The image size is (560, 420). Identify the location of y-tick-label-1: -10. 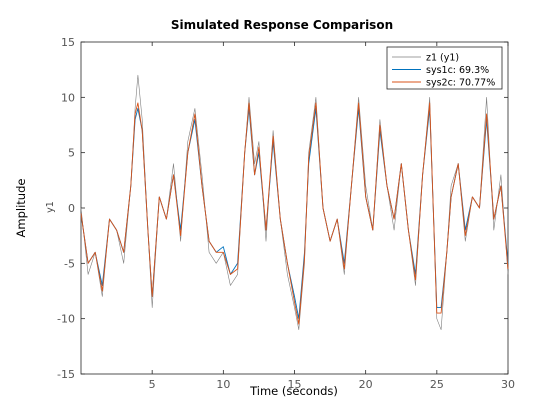
(66, 319).